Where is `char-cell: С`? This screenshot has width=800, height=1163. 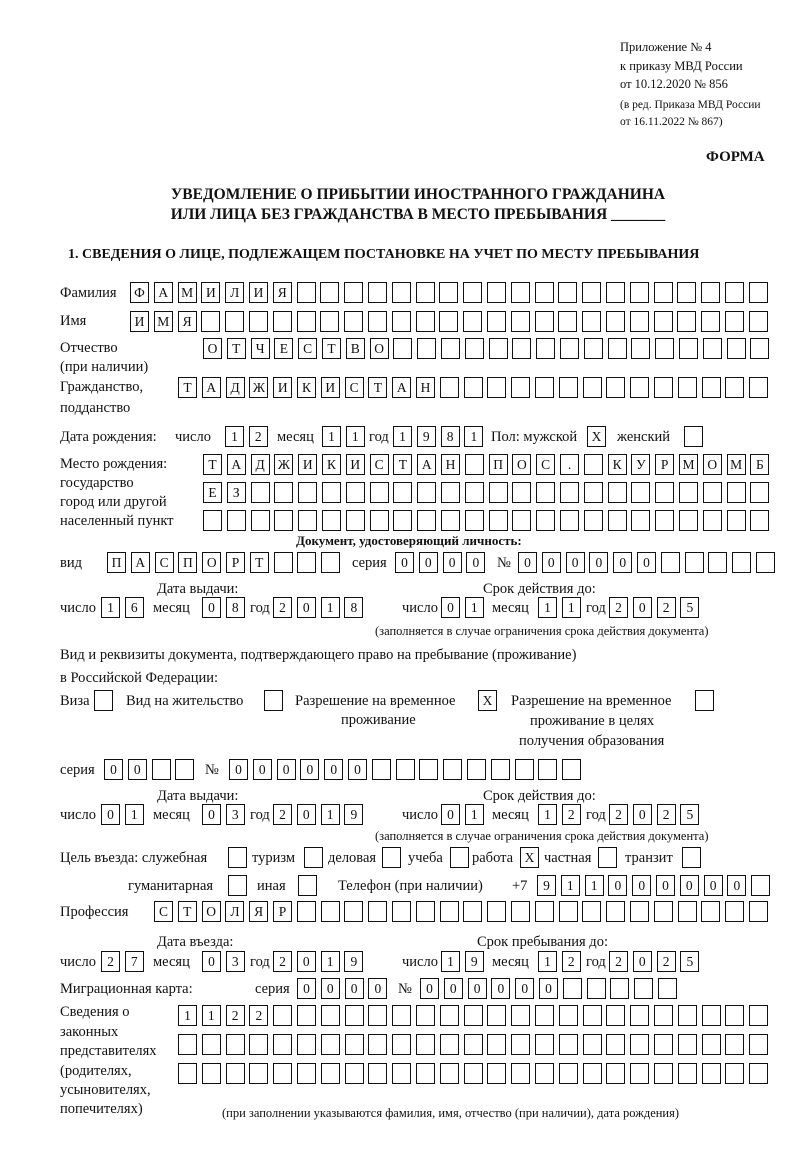
char-cell: С is located at coordinates (354, 387).